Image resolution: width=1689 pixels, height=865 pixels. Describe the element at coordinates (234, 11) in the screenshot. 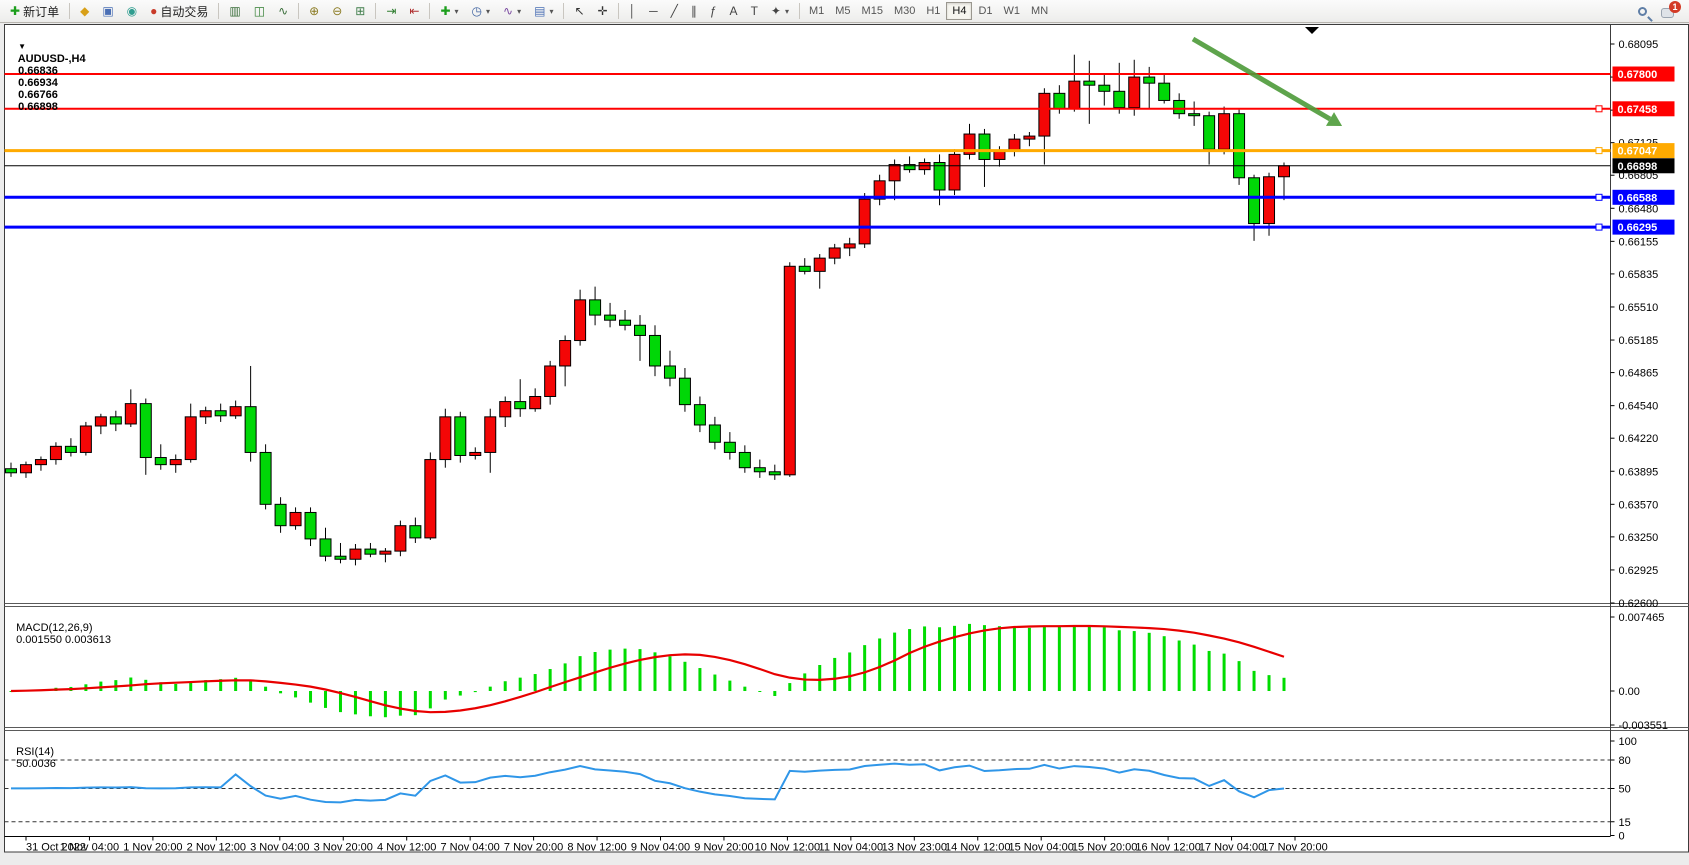

I see `bar-chart-mode-button: ▥` at that location.